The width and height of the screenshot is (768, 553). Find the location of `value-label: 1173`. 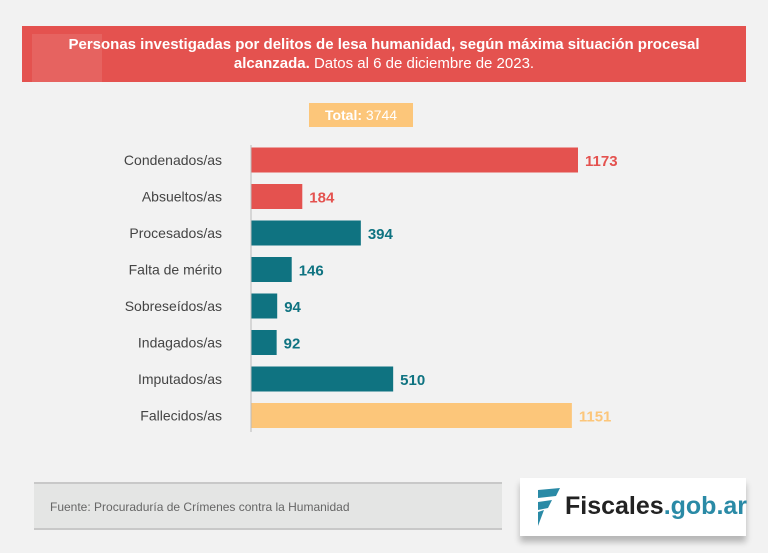

value-label: 1173 is located at coordinates (601, 161).